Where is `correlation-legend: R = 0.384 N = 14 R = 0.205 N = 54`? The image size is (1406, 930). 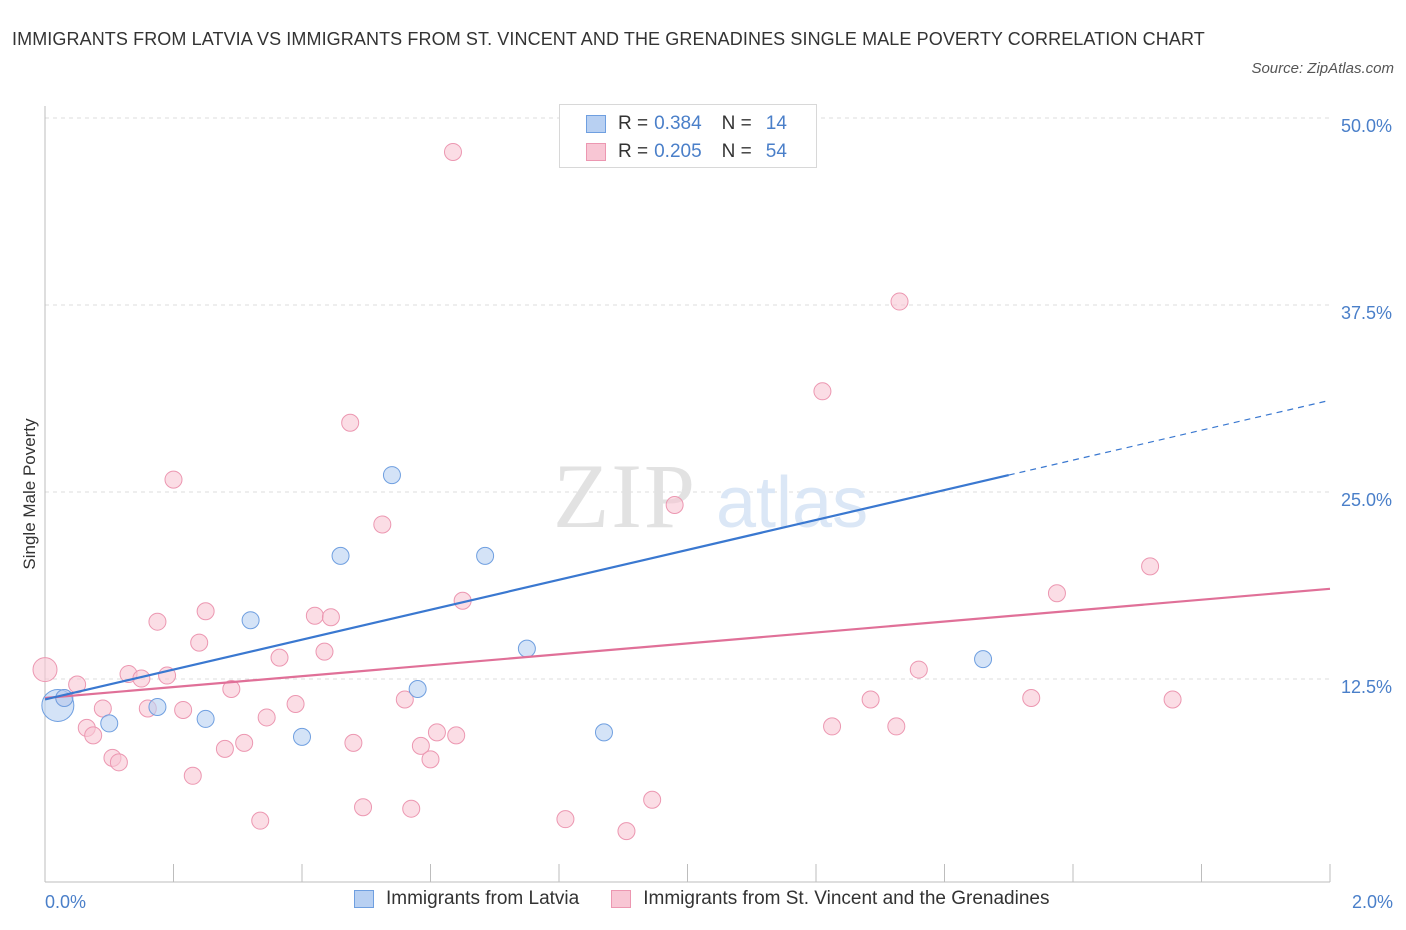
correlation-legend: R = 0.384 N = 14 R = 0.205 N = 54 is located at coordinates (688, 136).